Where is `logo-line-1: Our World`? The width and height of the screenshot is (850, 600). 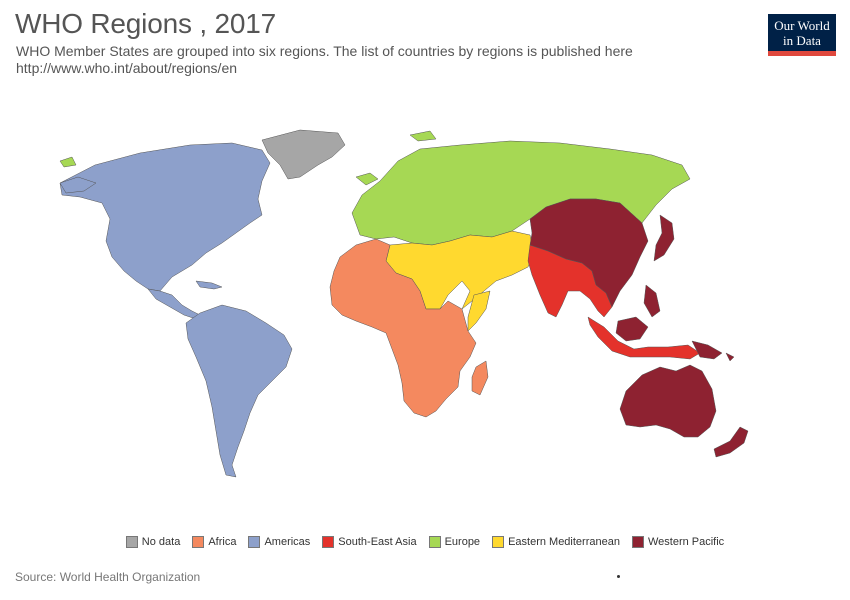 logo-line-1: Our World is located at coordinates (802, 25).